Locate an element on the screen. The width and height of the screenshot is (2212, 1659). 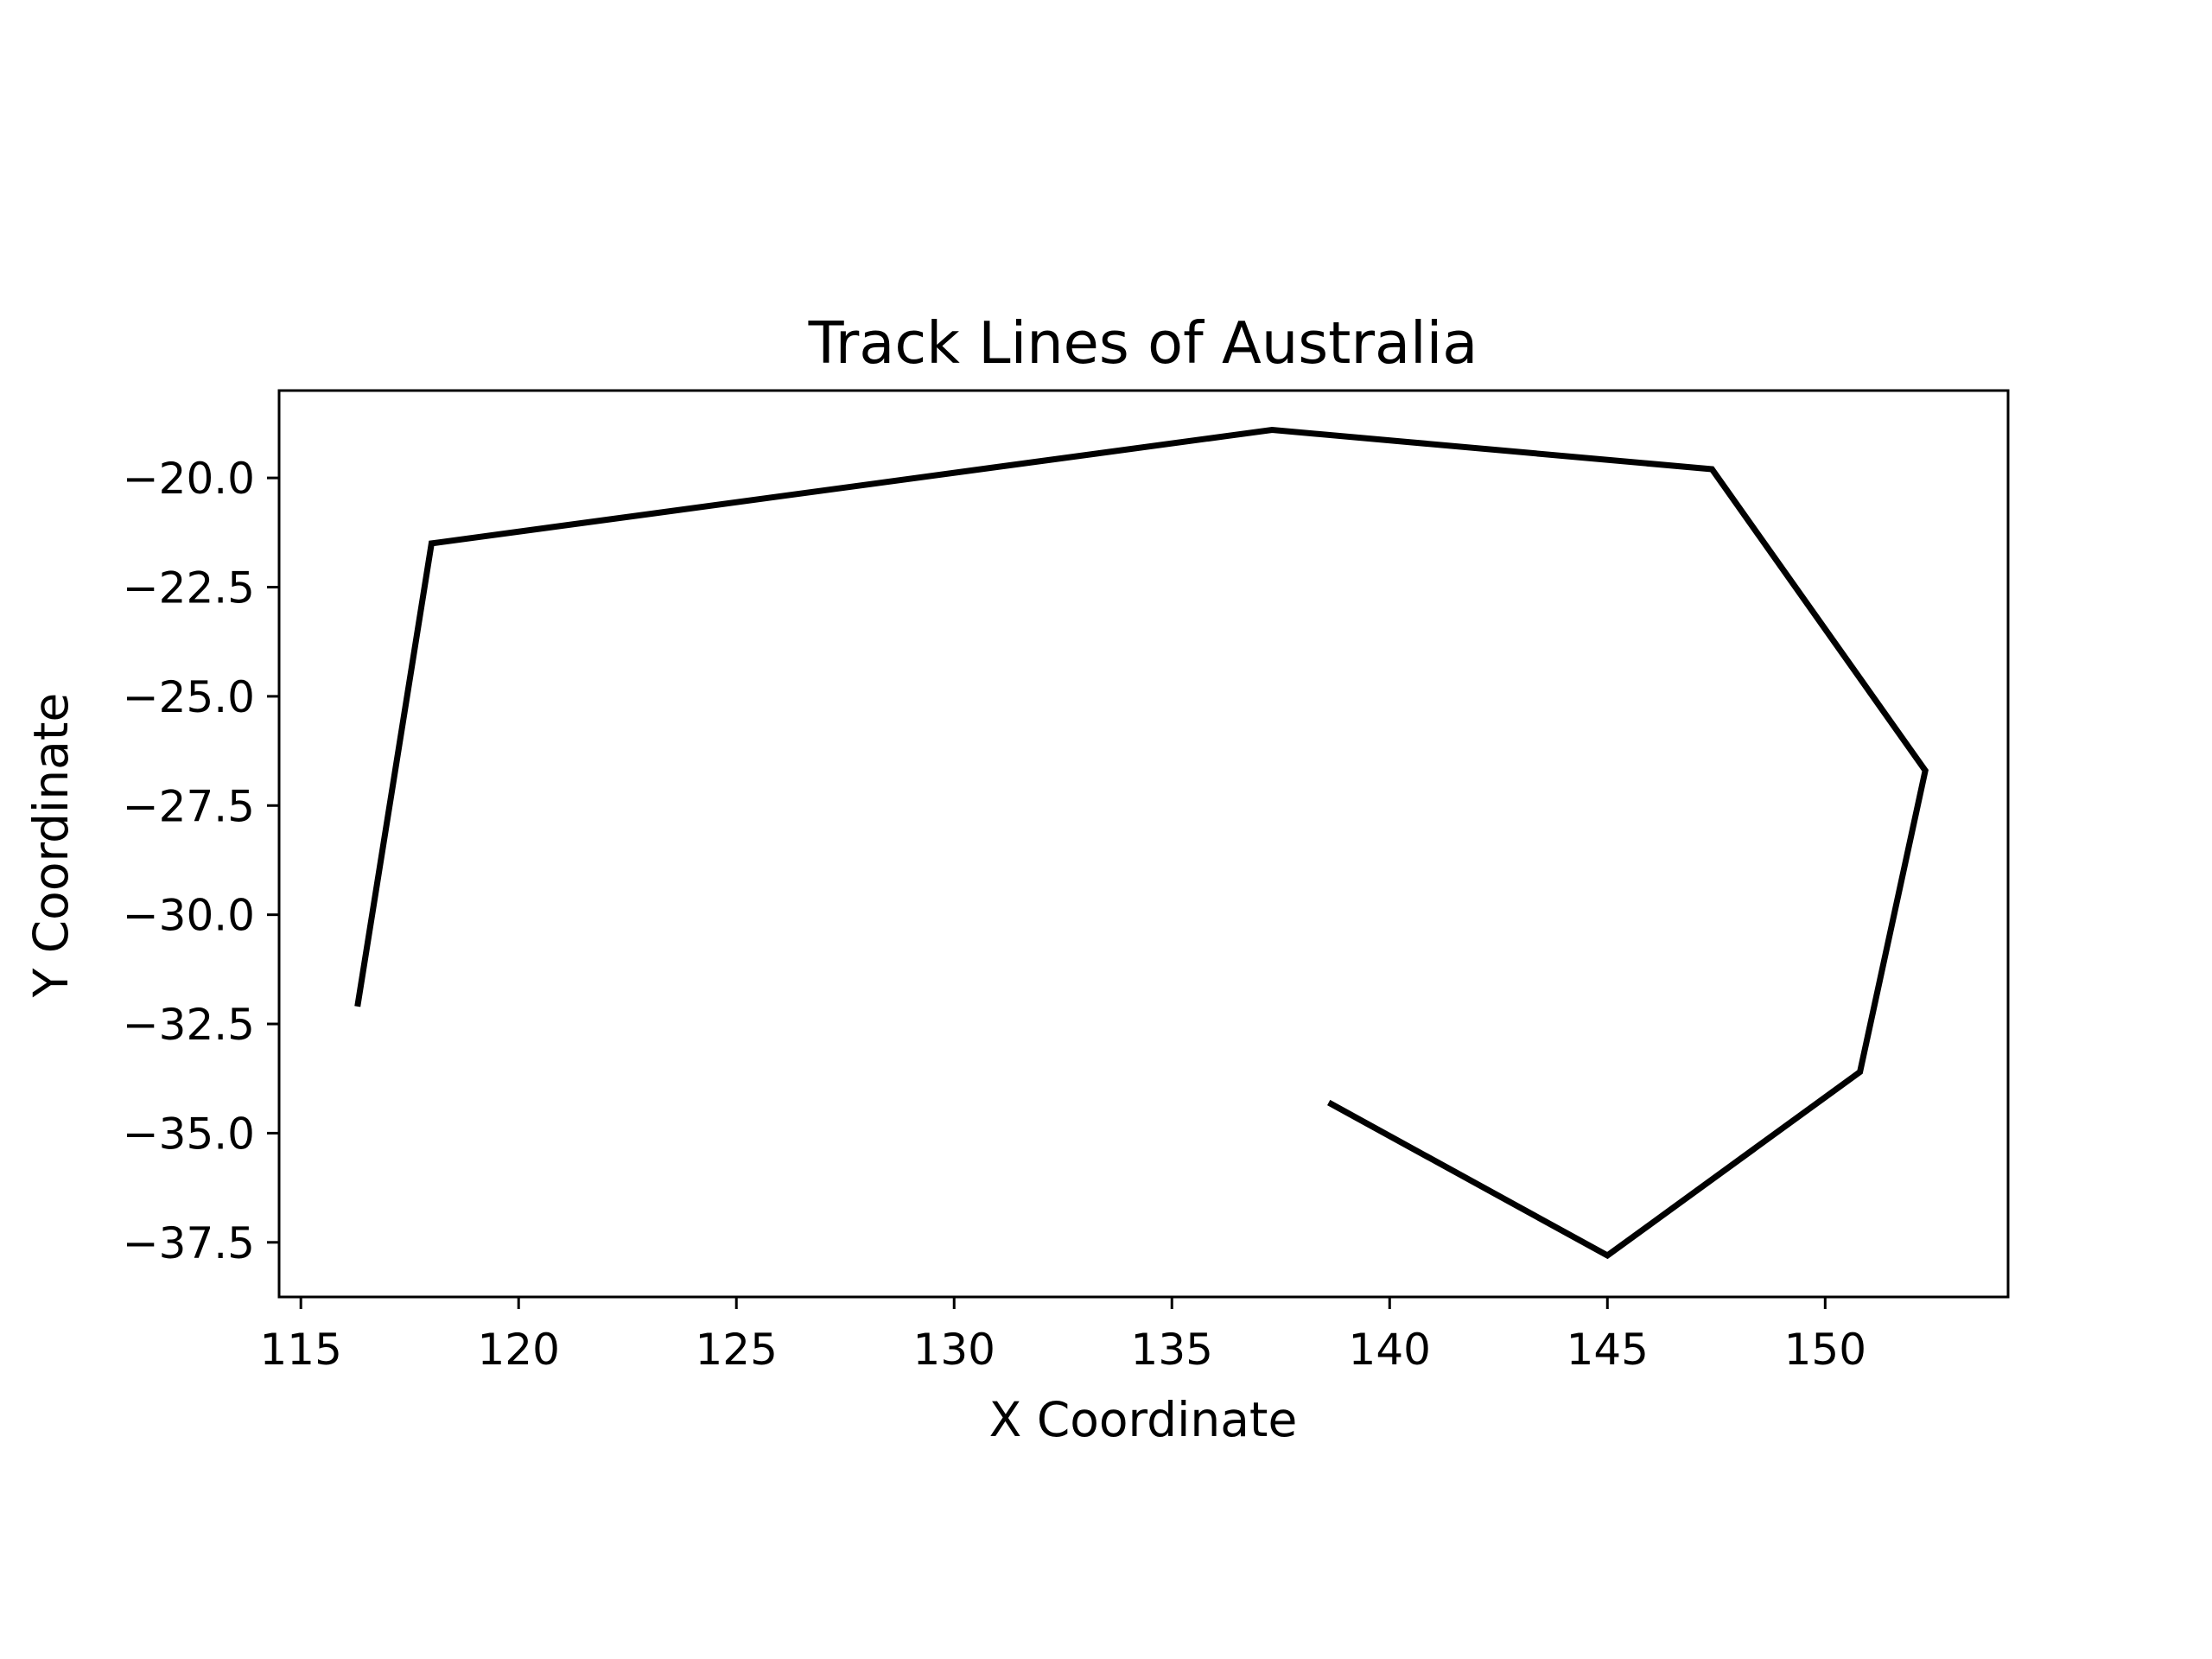
y-tick-label: −22.5 is located at coordinates (189, 588).